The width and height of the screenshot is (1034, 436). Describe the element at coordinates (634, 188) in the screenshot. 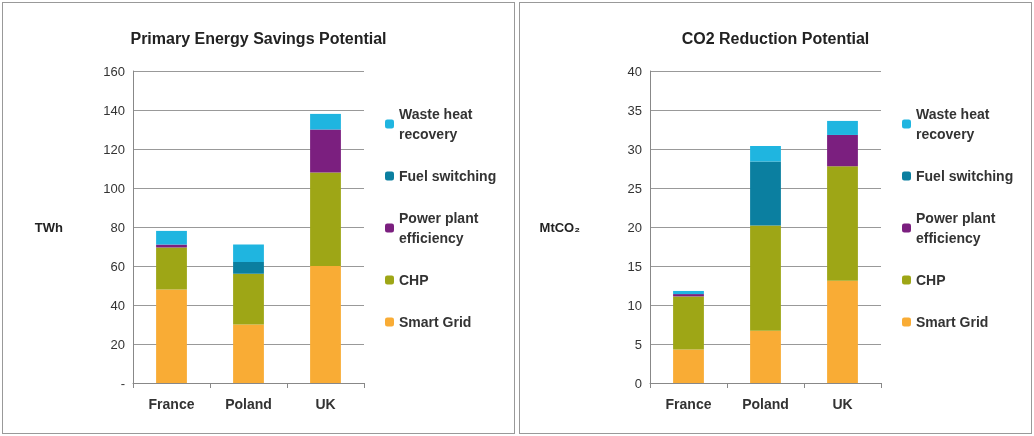

I see `y-tick-label: 25` at that location.